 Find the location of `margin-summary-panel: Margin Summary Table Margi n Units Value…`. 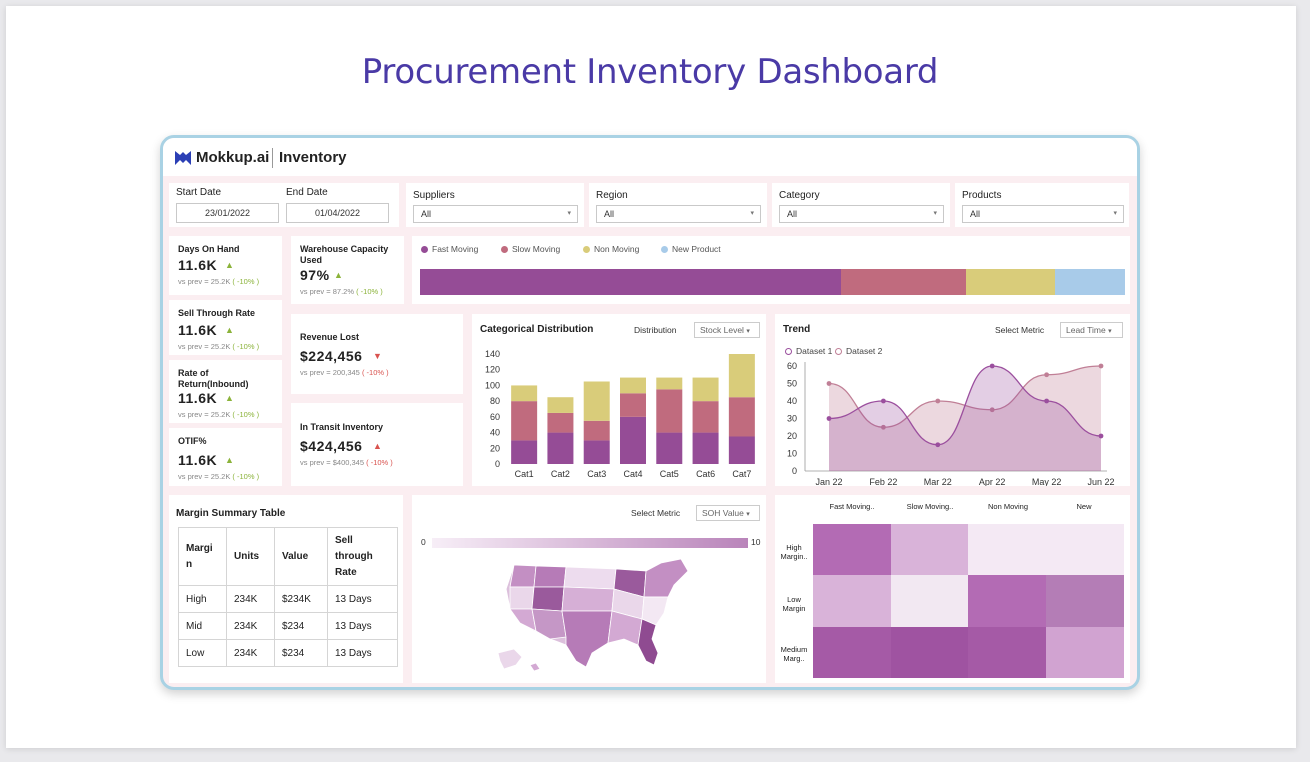

margin-summary-panel: Margin Summary Table Margi n Units Value… is located at coordinates (286, 589).